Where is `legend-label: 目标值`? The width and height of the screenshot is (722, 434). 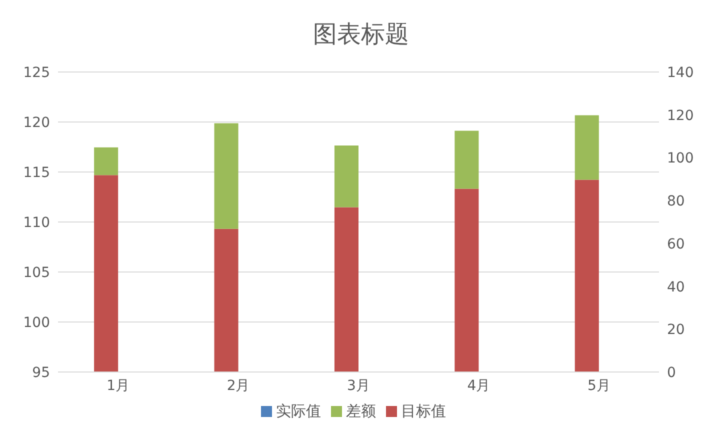
legend-label: 目标值 is located at coordinates (423, 411).